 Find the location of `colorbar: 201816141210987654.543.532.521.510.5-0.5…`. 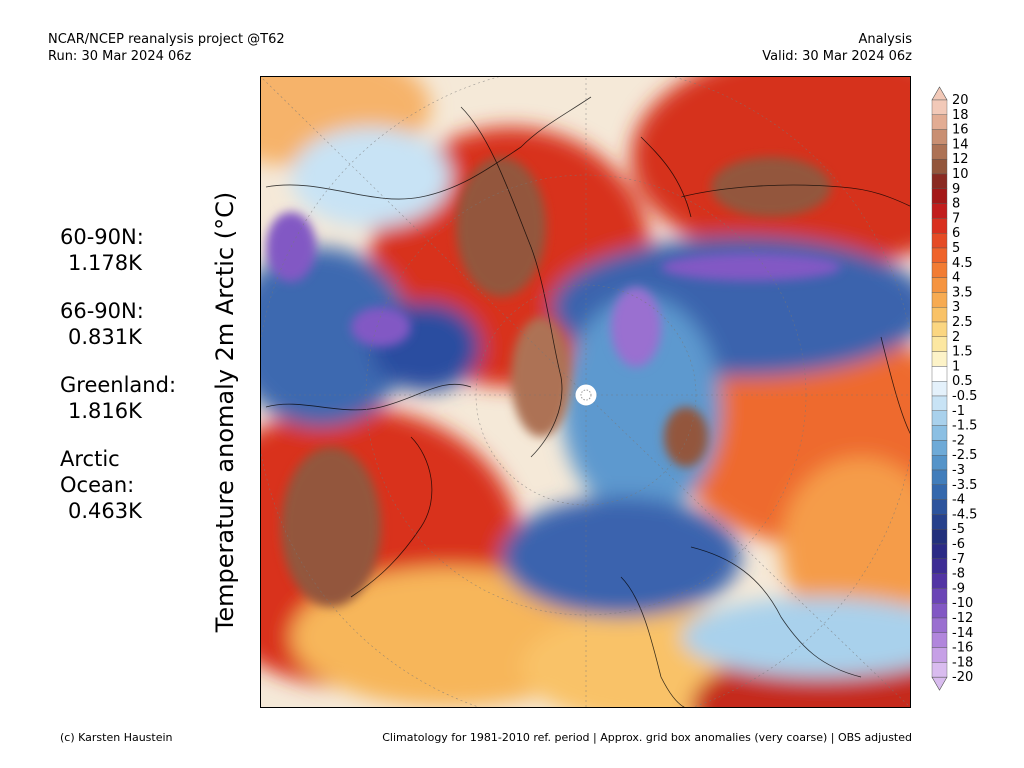

colorbar: 201816141210987654.543.532.521.510.5-0.5… is located at coordinates (954, 388).